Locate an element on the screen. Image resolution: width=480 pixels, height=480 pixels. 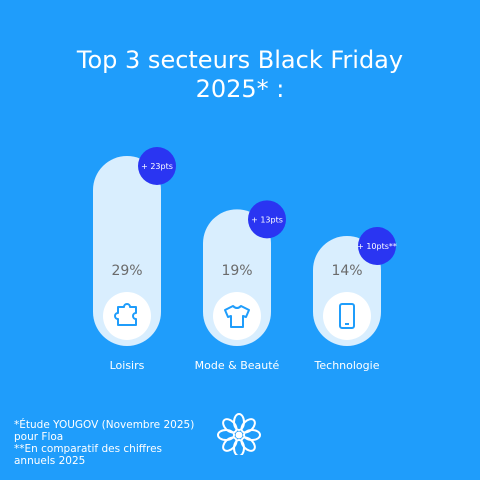
flower-logo-icon is located at coordinates (239, 434).